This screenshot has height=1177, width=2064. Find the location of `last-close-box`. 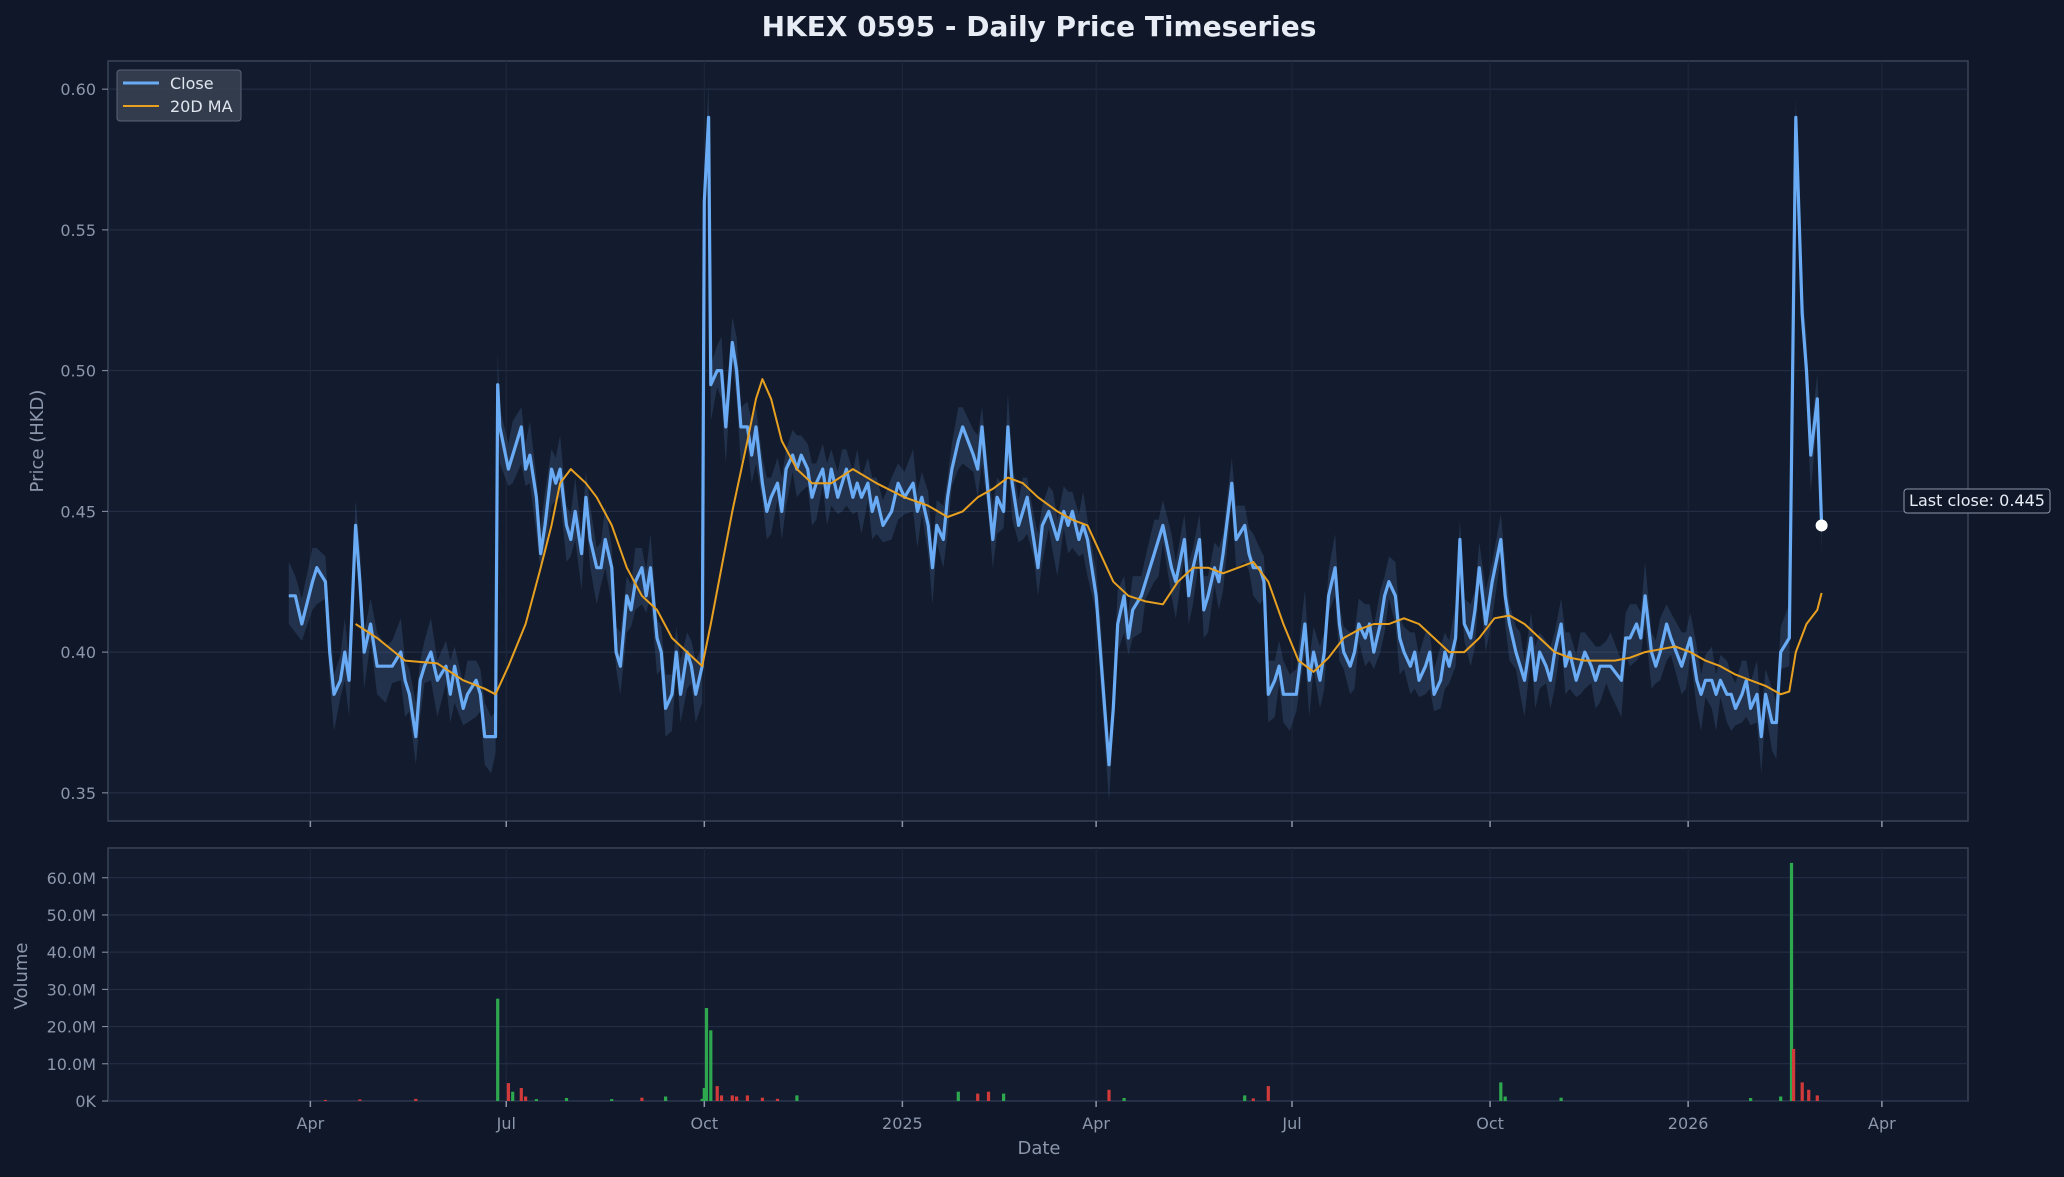

last-close-box is located at coordinates (1977, 501).